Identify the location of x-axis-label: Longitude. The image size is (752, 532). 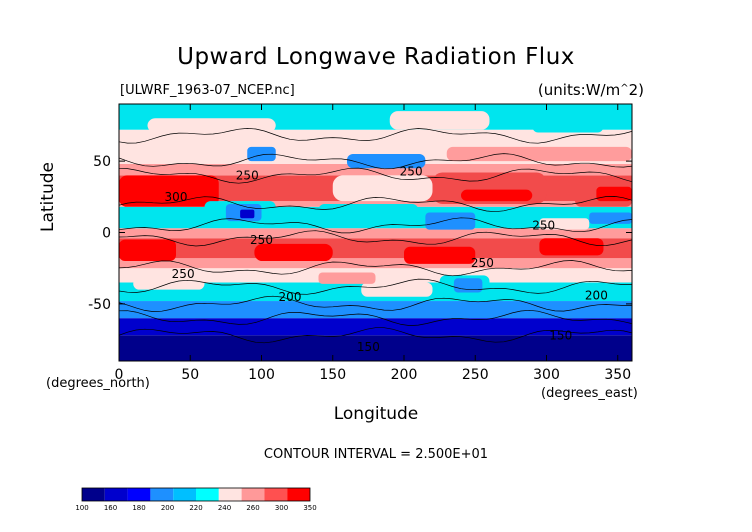
(376, 414).